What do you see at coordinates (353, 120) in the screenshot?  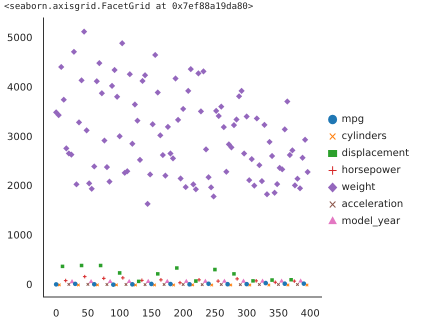 I see `legend-label: mpg` at bounding box center [353, 120].